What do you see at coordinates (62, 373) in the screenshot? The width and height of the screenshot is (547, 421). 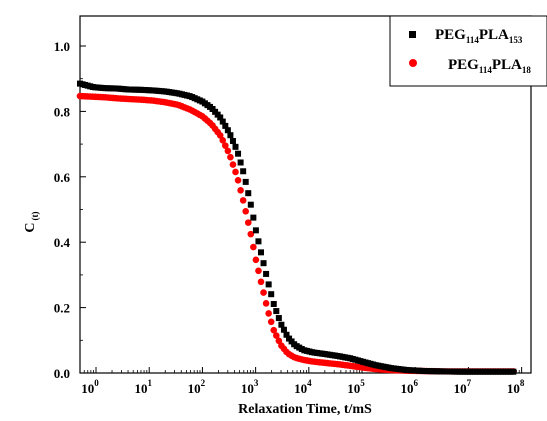 I see `y-tick-label: 0.0` at bounding box center [62, 373].